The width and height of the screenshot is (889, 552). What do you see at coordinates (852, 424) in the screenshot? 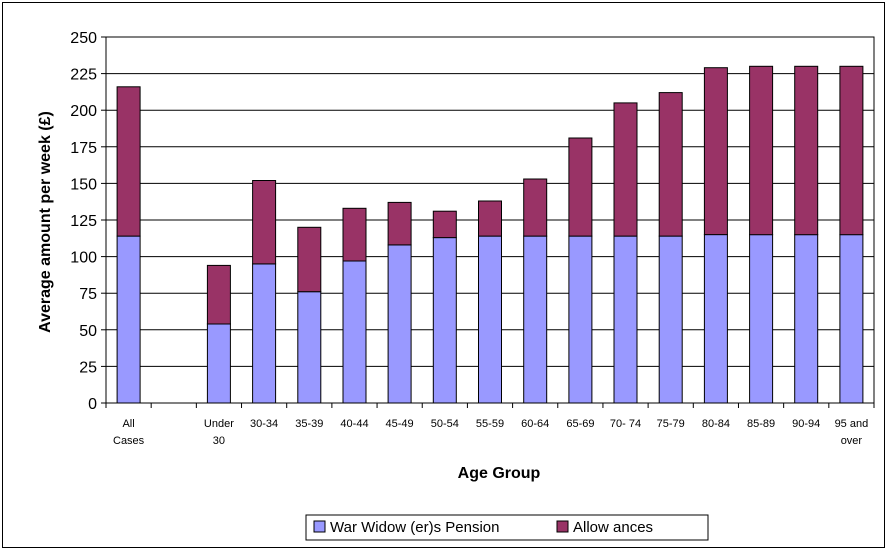
I see `x-tick-label: 95 and` at bounding box center [852, 424].